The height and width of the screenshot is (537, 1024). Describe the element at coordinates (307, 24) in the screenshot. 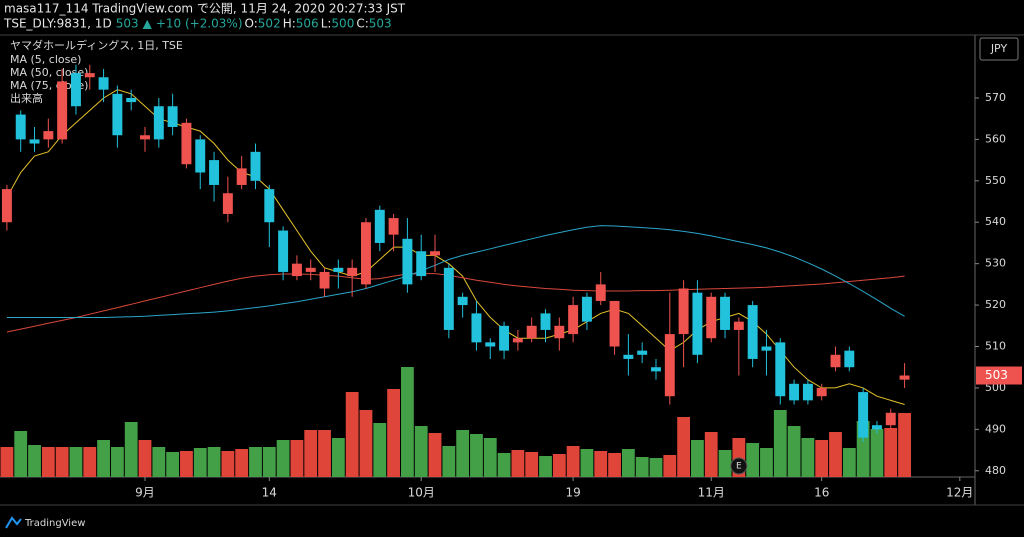

I see `ohlc-value: 506` at that location.